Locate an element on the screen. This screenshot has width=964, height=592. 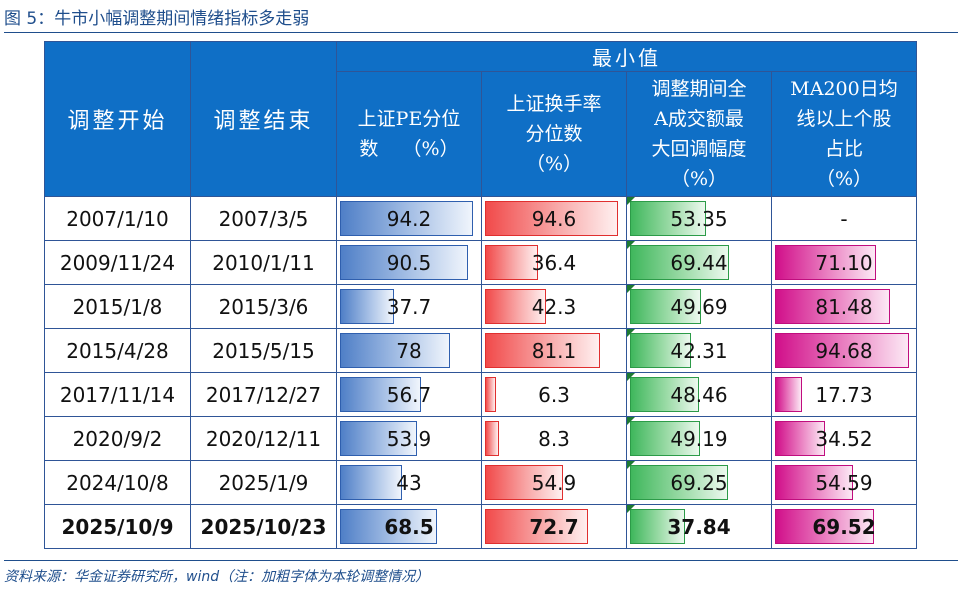
cell-ma200: - is located at coordinates (844, 218).